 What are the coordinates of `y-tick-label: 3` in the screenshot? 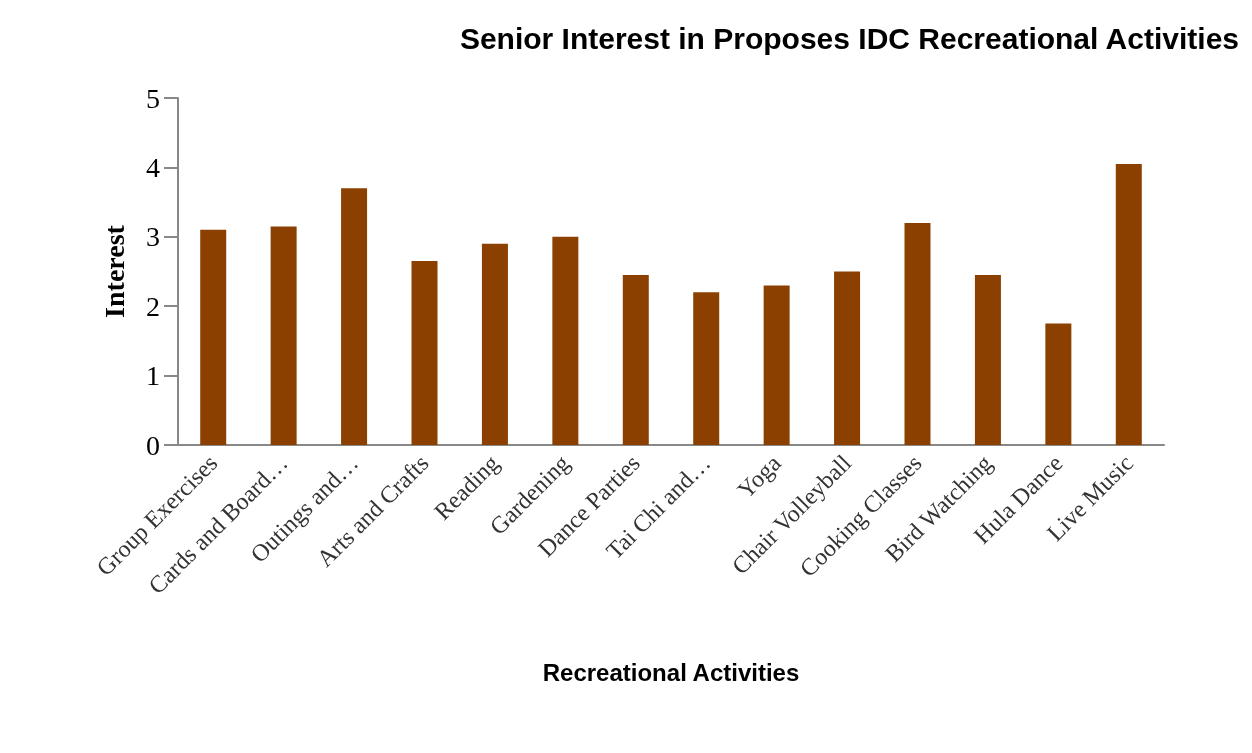 It's located at (153, 237).